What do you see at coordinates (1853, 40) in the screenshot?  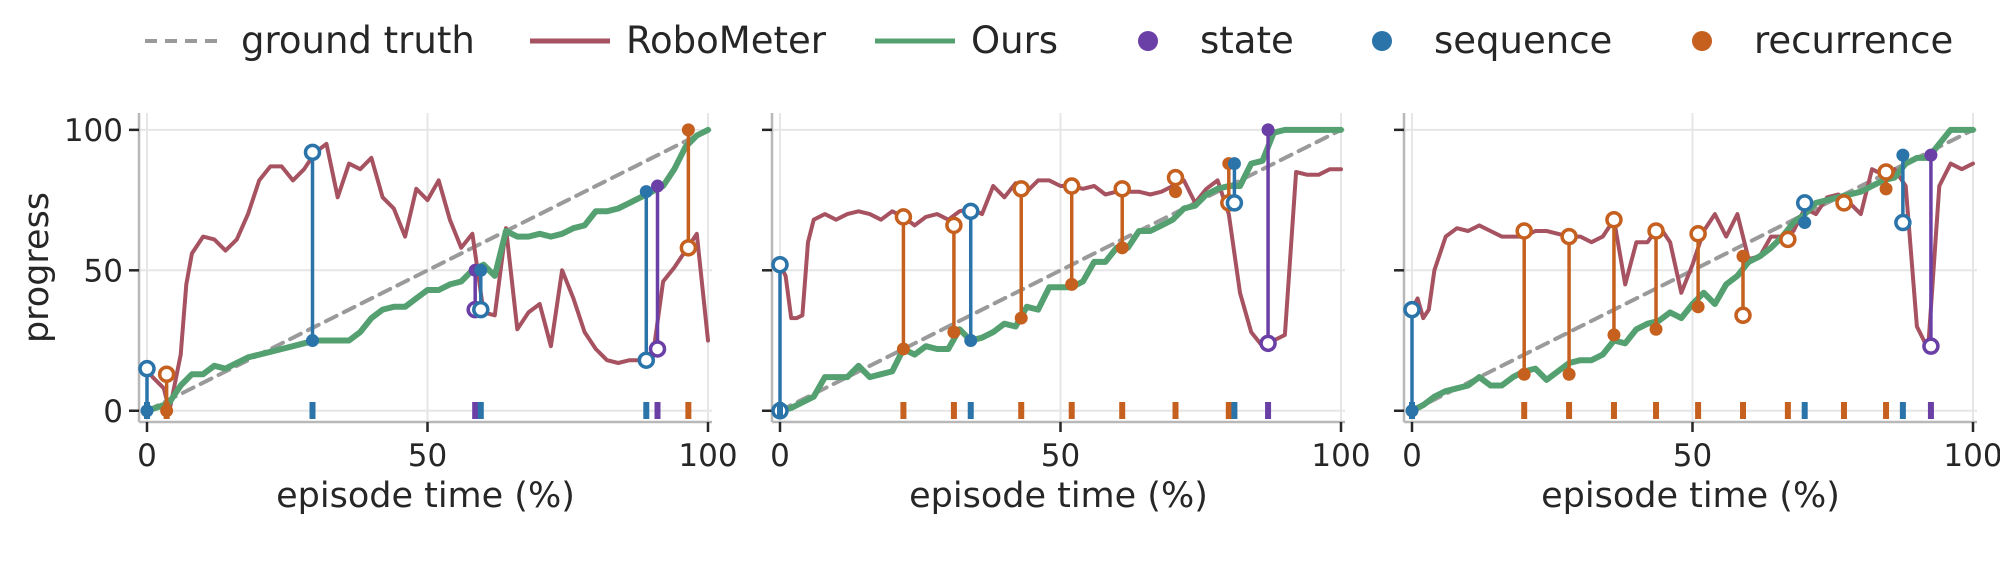 I see `legend-label: recurrence` at bounding box center [1853, 40].